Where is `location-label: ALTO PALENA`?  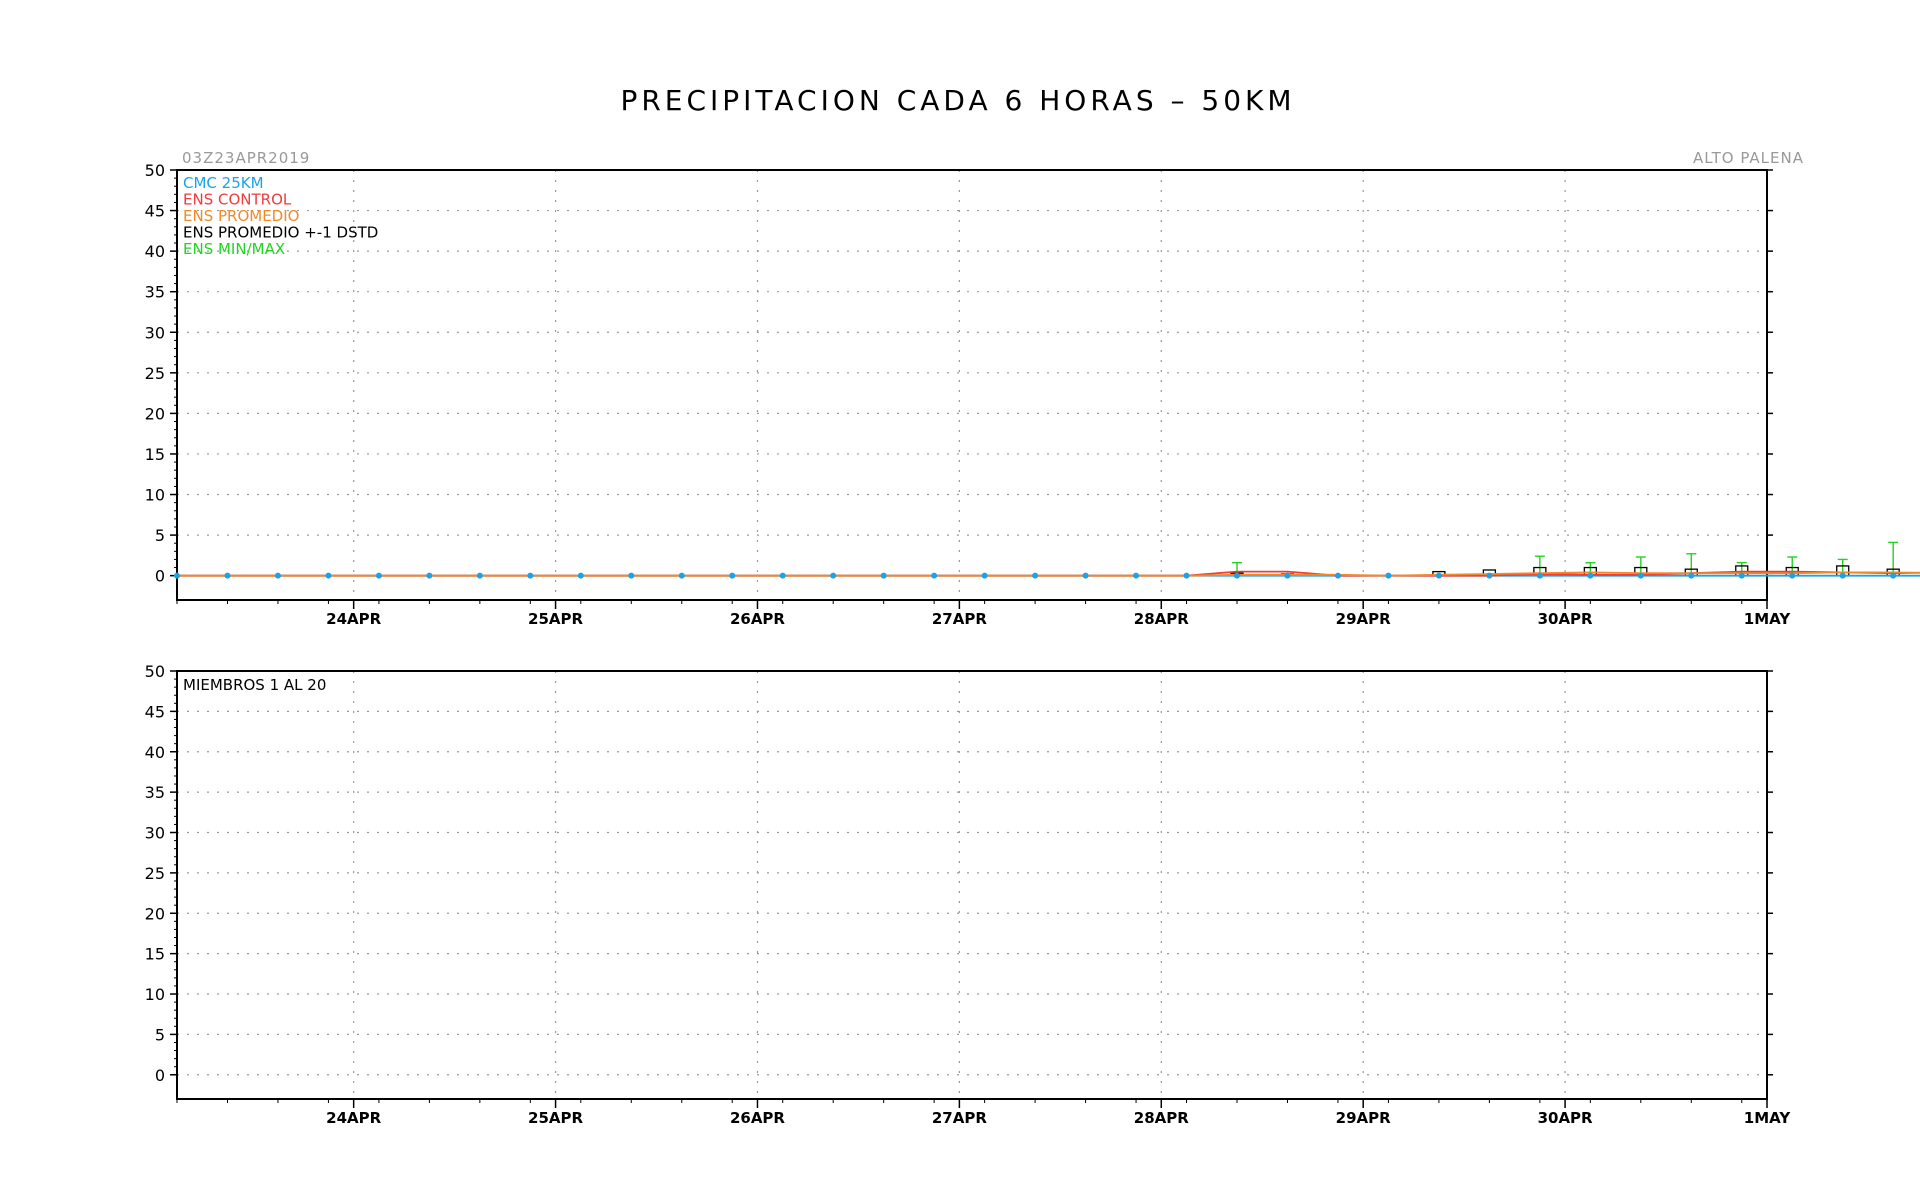
location-label: ALTO PALENA is located at coordinates (1748, 158).